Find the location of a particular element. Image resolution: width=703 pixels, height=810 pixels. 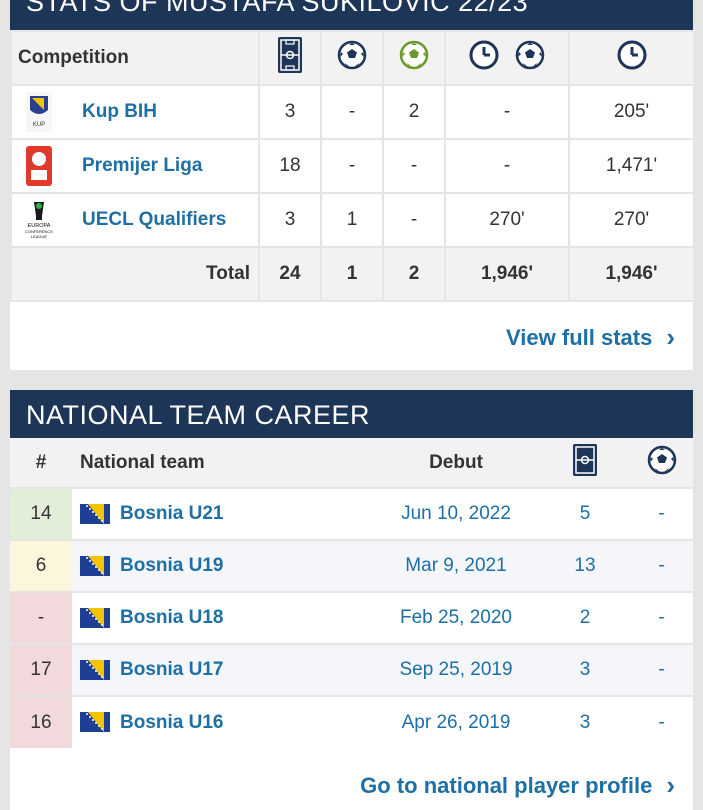

competition-cell: Premijer Liga is located at coordinates (135, 166).